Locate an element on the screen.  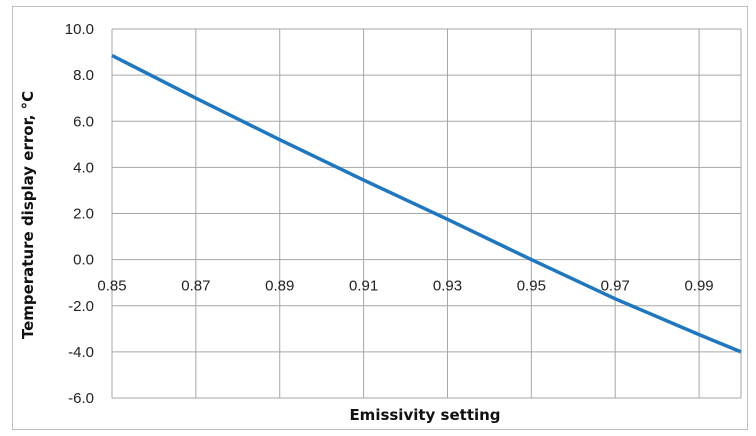
x-tick-label: 0.93 is located at coordinates (447, 286).